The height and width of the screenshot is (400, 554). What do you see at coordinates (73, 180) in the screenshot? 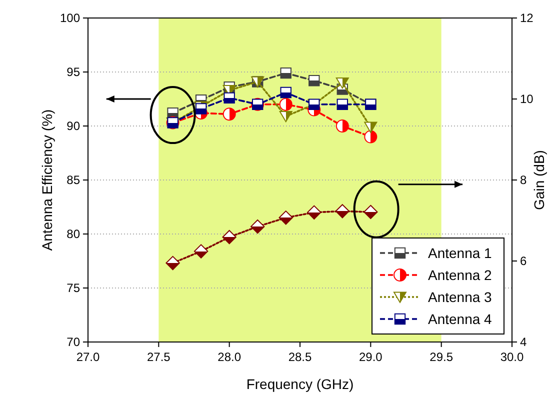
I see `y-tick-label: 85` at bounding box center [73, 180].